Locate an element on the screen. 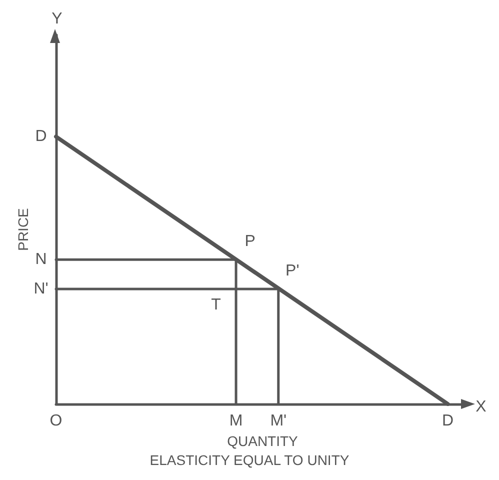 This screenshot has width=499, height=480. annotation: N' is located at coordinates (41, 289).